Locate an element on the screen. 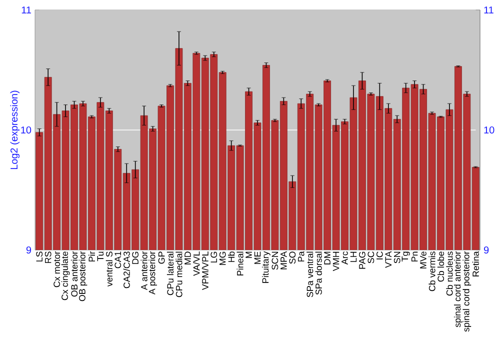  y-tick-label: 9 is located at coordinates (29, 250).